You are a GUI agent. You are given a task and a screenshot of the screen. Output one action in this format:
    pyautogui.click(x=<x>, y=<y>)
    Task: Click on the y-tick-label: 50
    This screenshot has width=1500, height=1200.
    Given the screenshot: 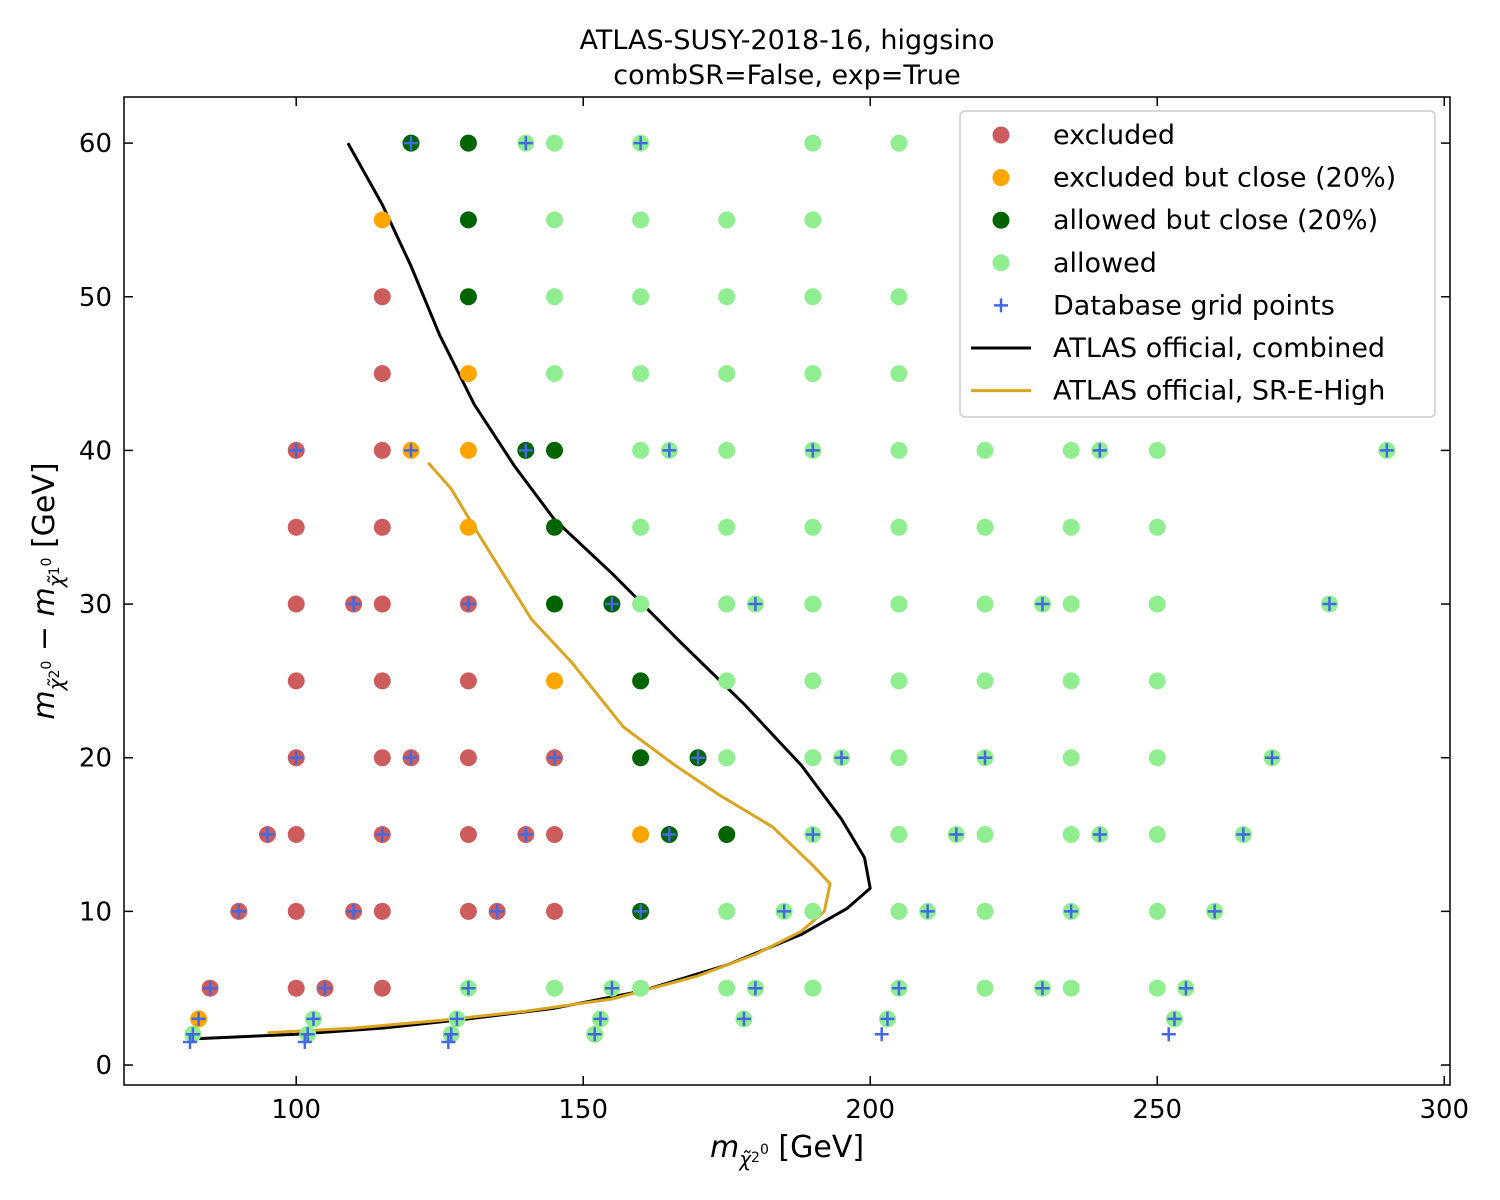 What is the action you would take?
    pyautogui.click(x=95, y=298)
    